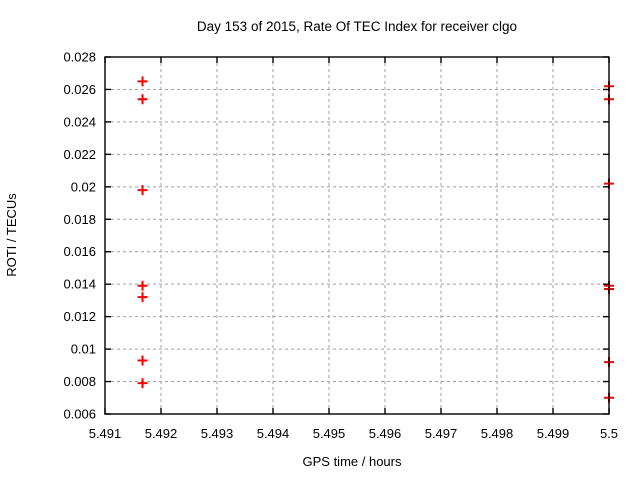 The image size is (640, 480). I want to click on x-tick-label: 5.497, so click(441, 433).